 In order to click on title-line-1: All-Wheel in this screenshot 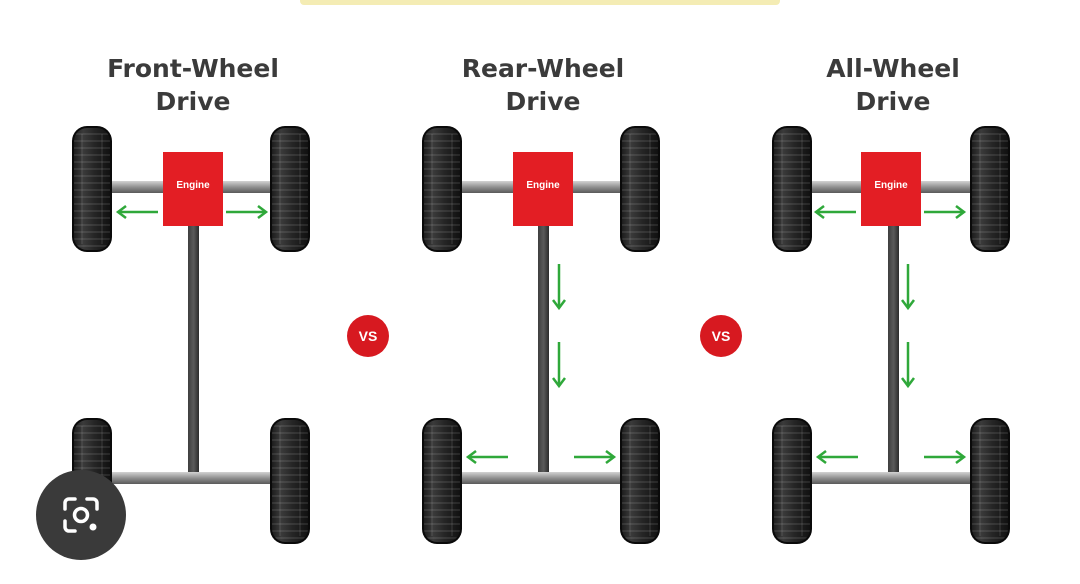, I will do `click(893, 68)`.